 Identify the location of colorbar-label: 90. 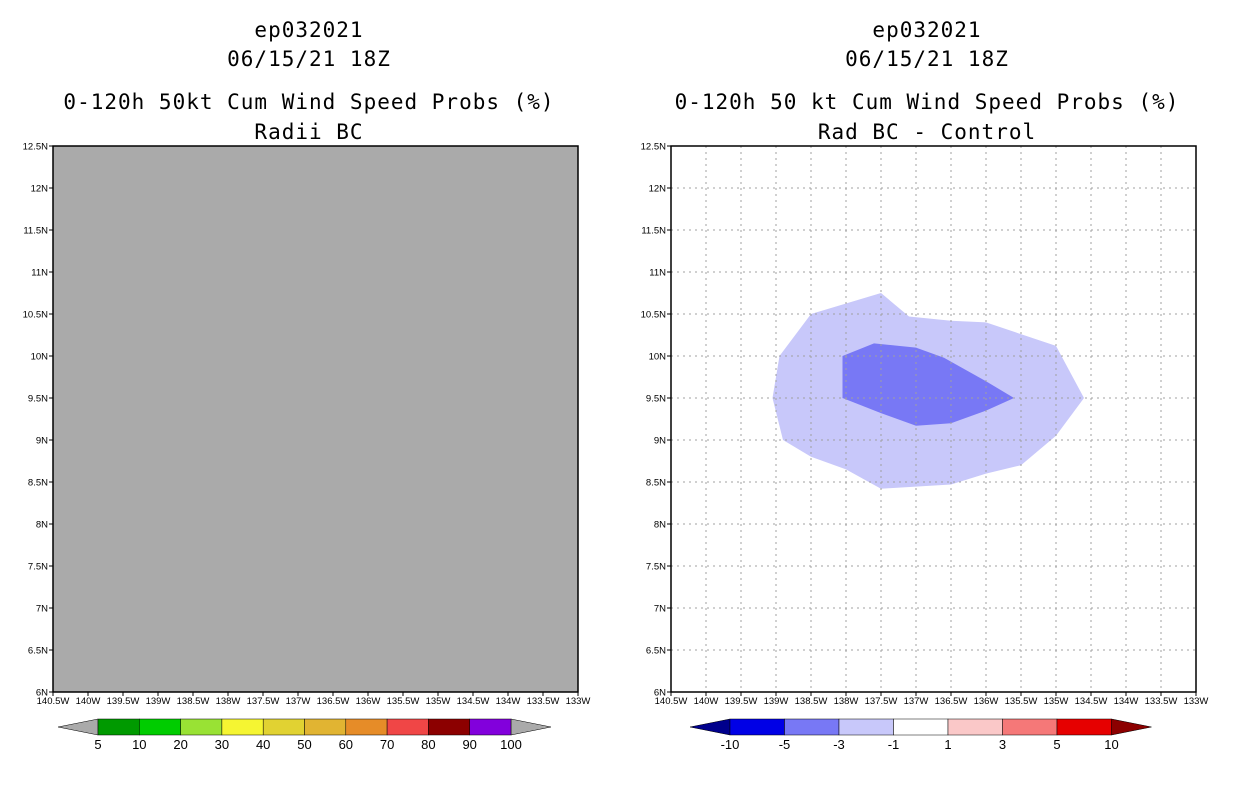
(469, 744).